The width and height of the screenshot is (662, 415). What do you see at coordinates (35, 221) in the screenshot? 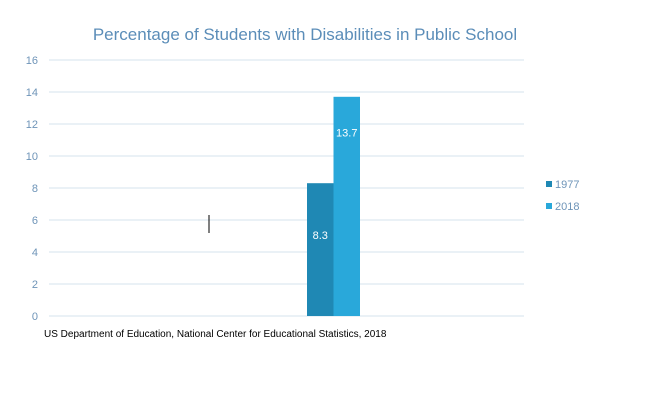
I see `y-tick-label: 6` at bounding box center [35, 221].